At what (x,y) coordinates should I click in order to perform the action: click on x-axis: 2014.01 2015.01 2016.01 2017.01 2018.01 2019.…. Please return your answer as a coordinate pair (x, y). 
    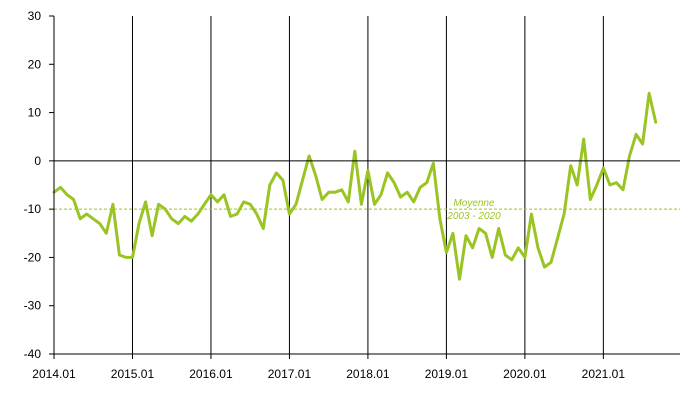
    Looking at the image, I should click on (328, 367).